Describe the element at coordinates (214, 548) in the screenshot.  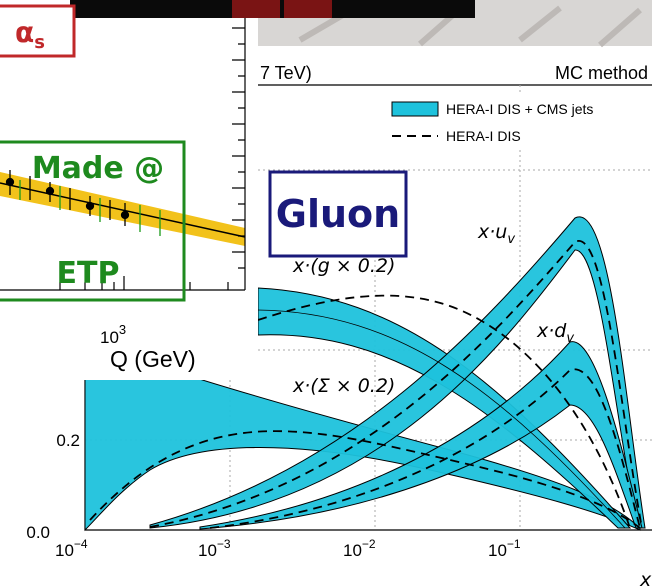
I see `x-tick-label: 10⁻³` at that location.